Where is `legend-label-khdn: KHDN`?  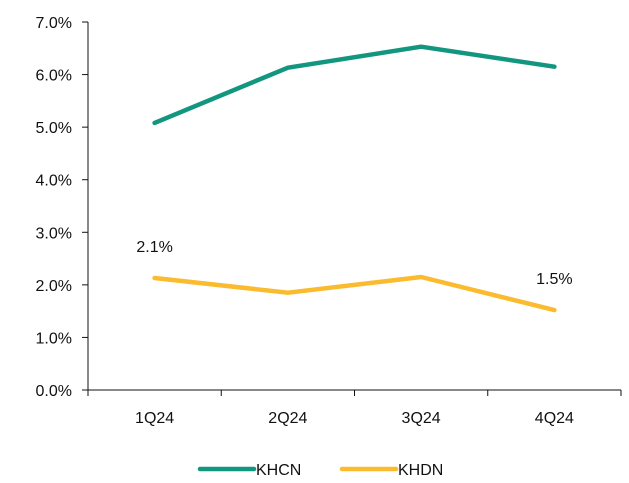
legend-label-khdn: KHDN is located at coordinates (420, 470).